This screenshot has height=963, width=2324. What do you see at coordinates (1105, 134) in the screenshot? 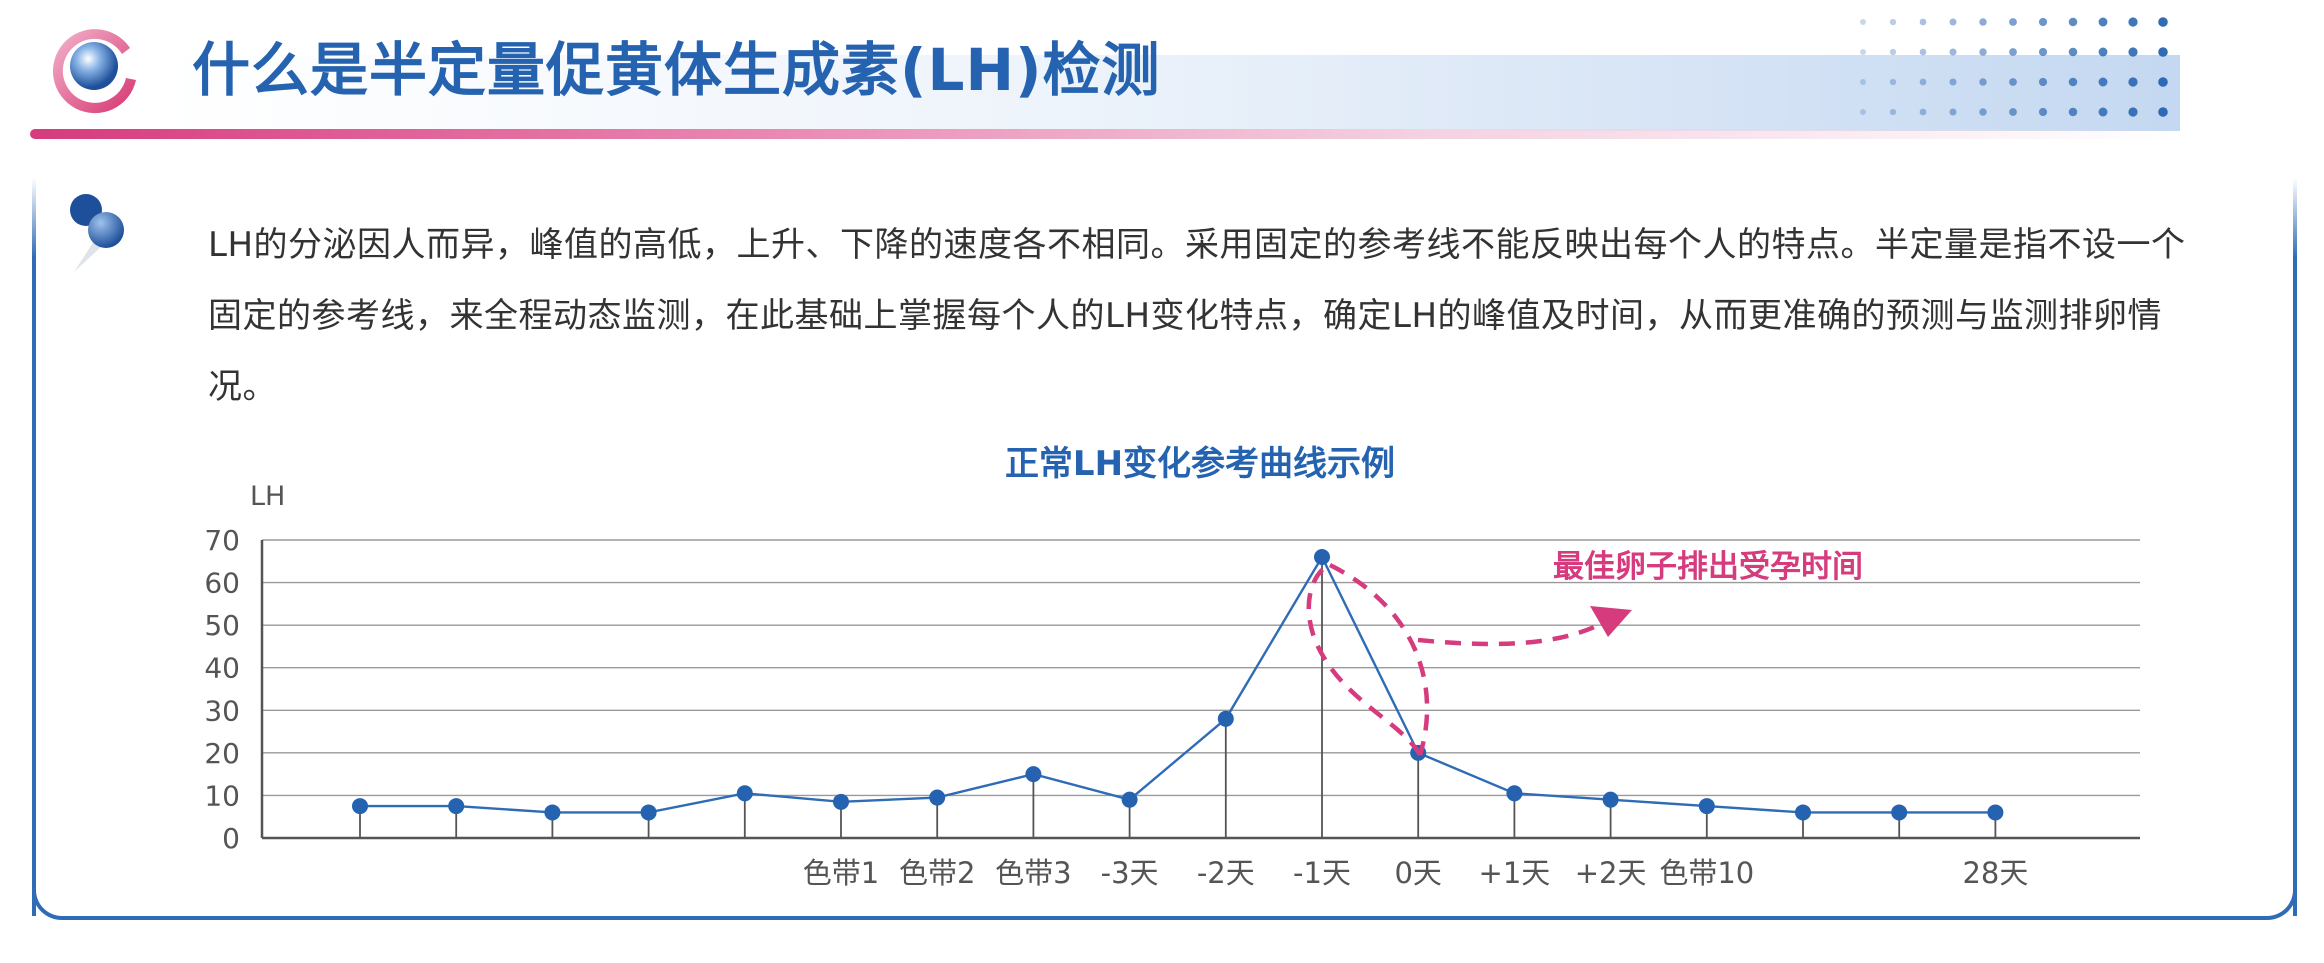
I see `title-underline` at bounding box center [1105, 134].